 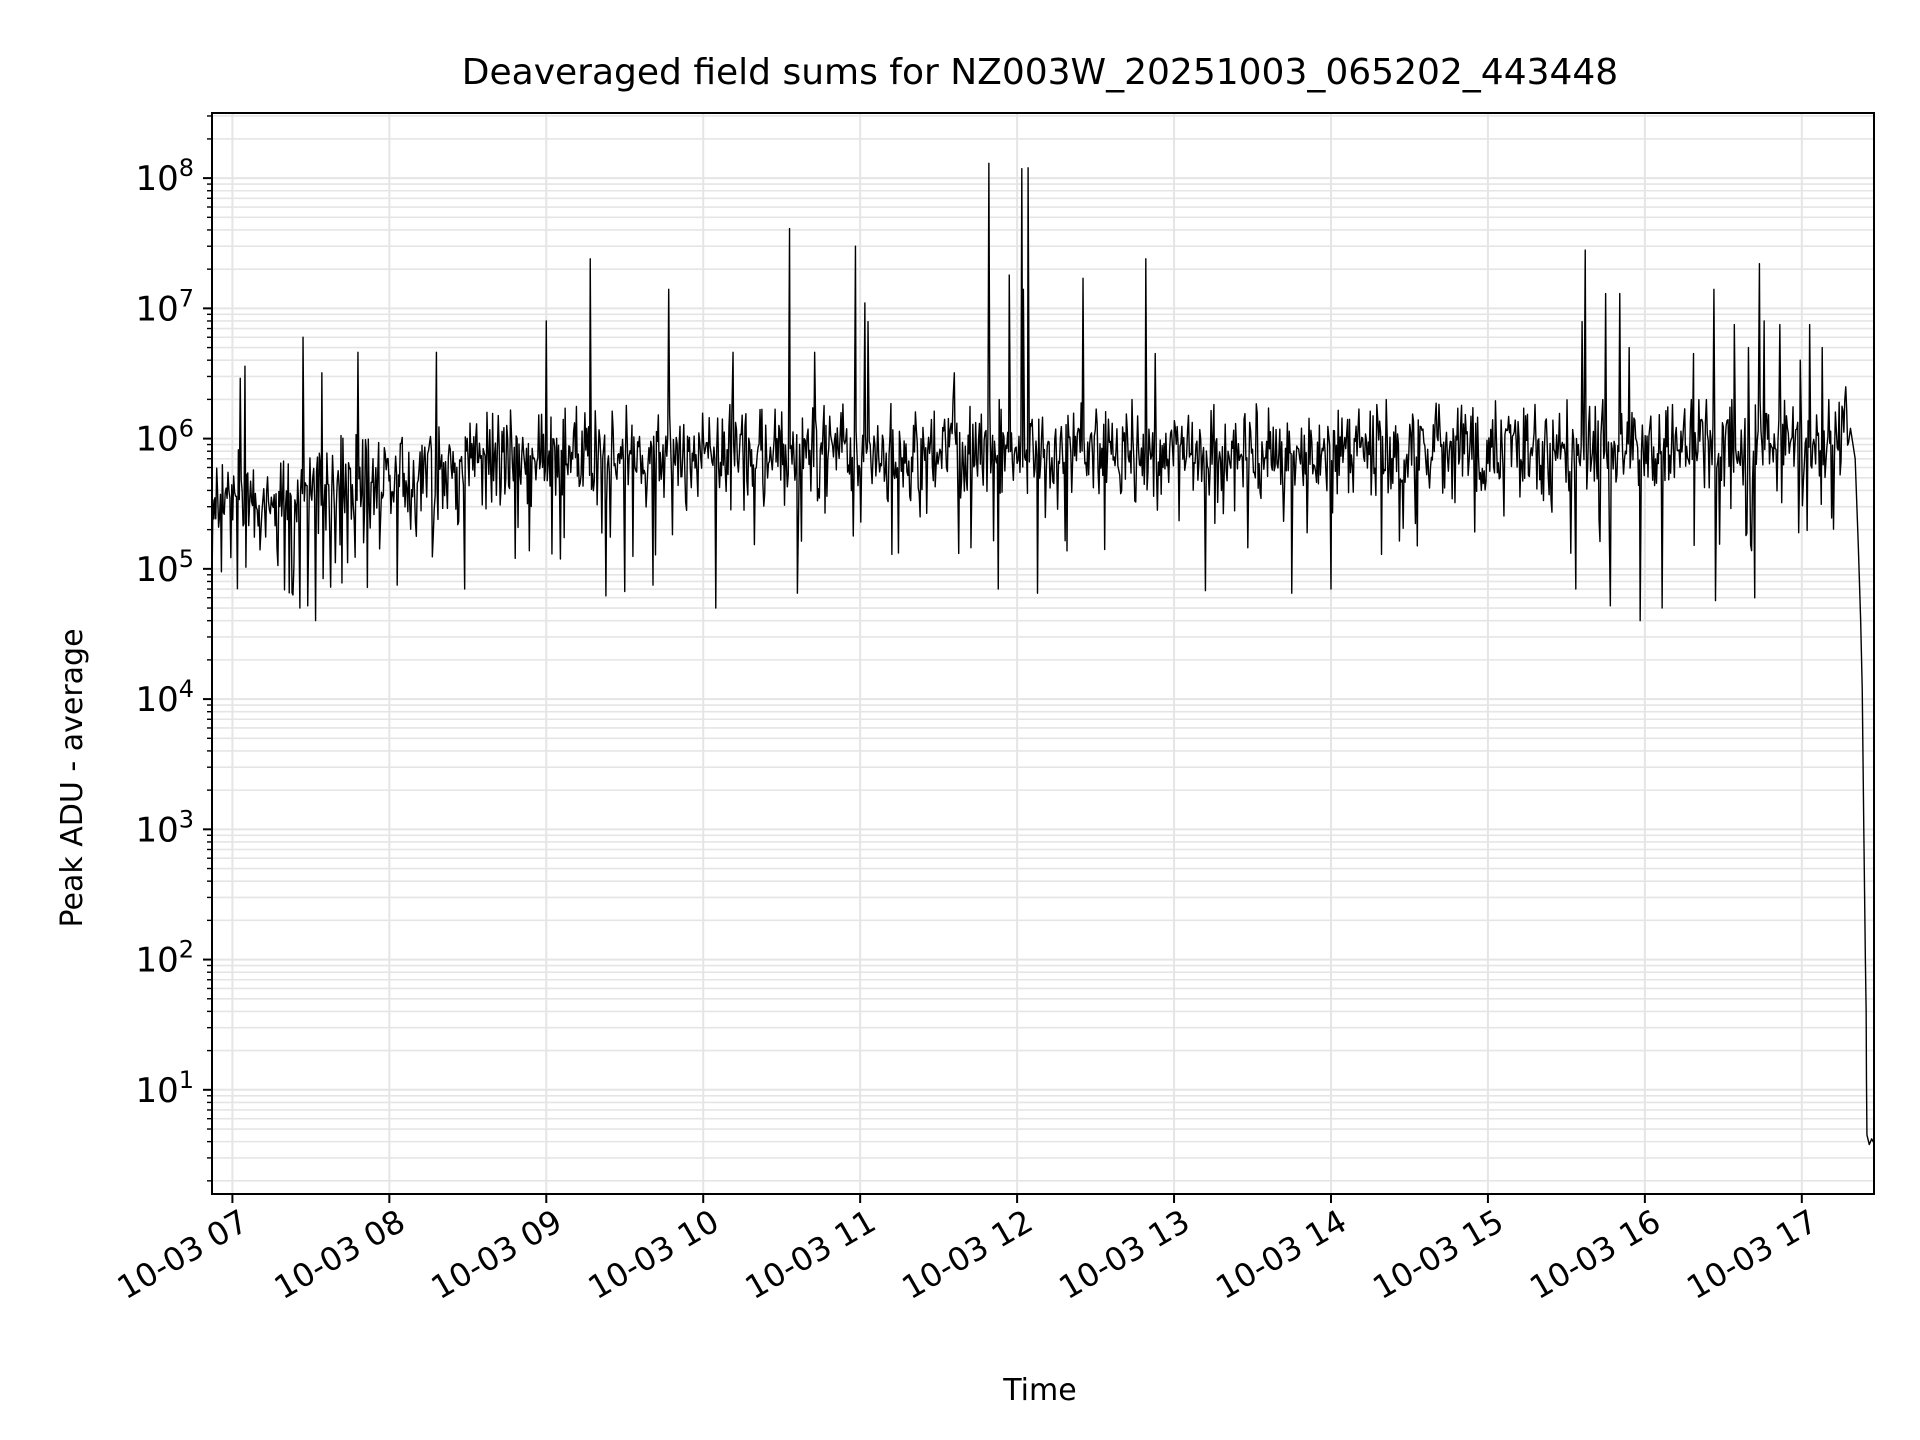 I want to click on y-tick-label: 10⁶, so click(x=164, y=437).